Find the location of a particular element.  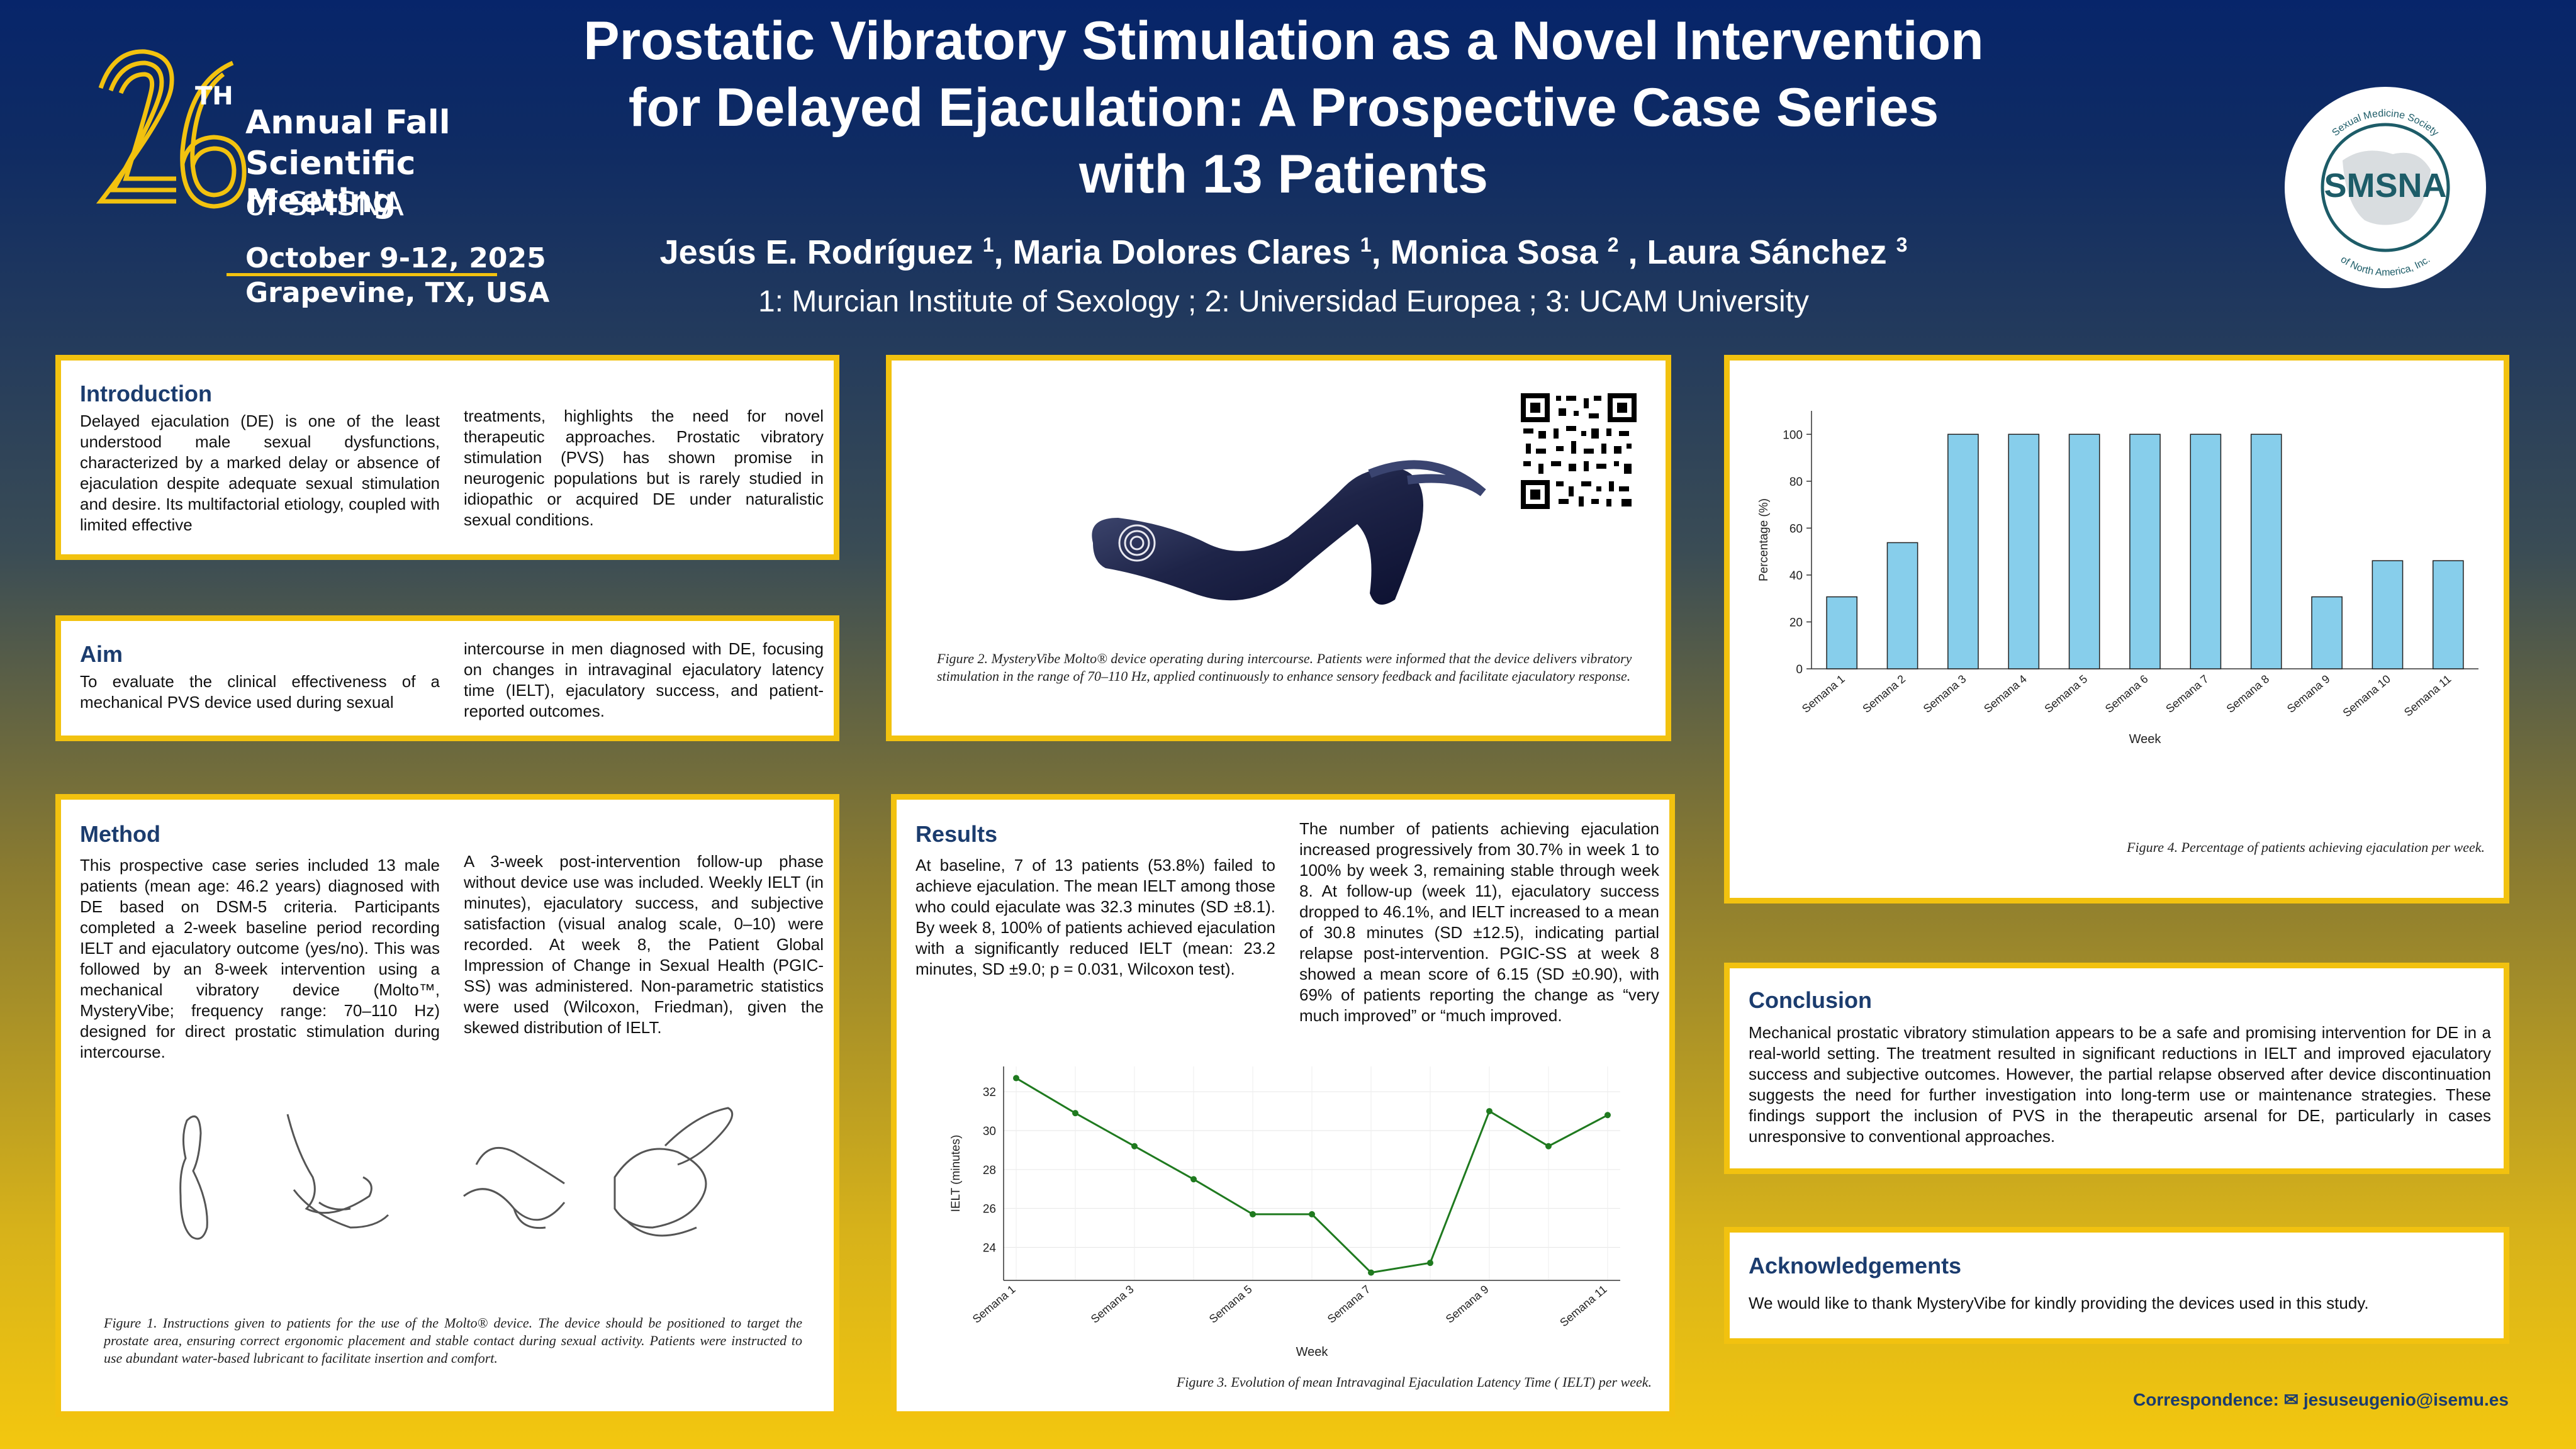

molto-device-image is located at coordinates (1289, 532).